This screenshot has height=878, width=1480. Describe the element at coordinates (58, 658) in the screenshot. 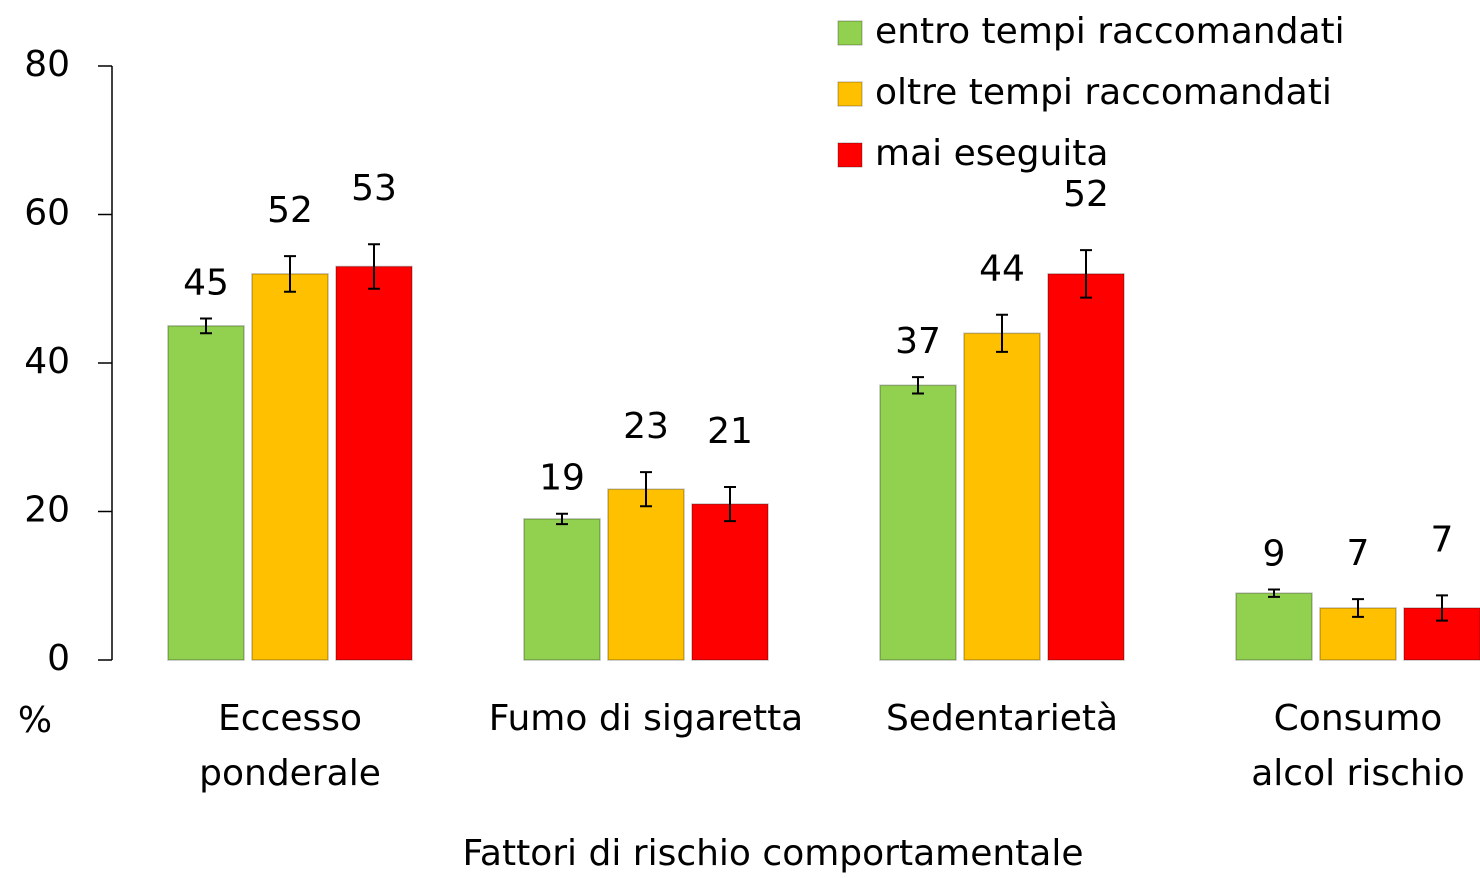

I see `y-tick-label: 0` at that location.